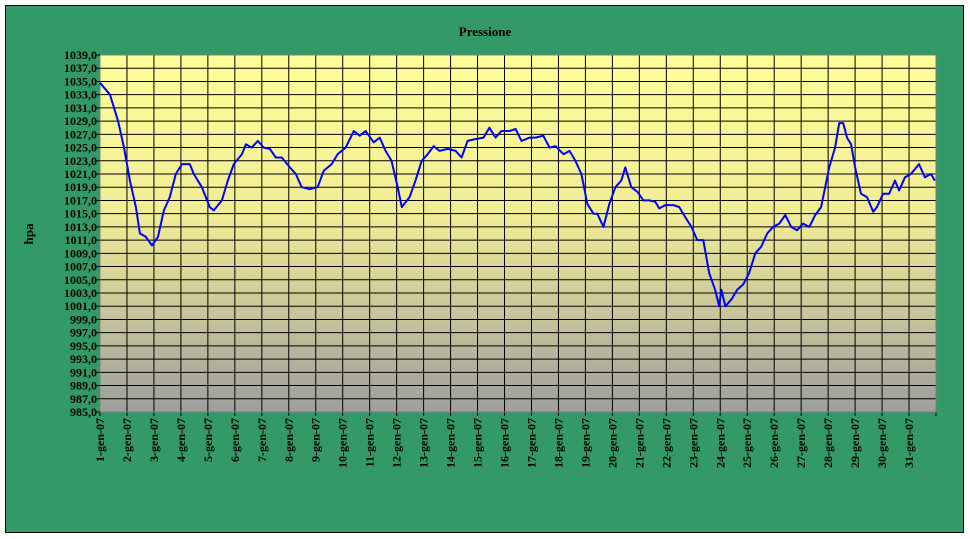 The height and width of the screenshot is (539, 970). Describe the element at coordinates (262, 440) in the screenshot. I see `x-tick-label: 7-gen-07` at that location.